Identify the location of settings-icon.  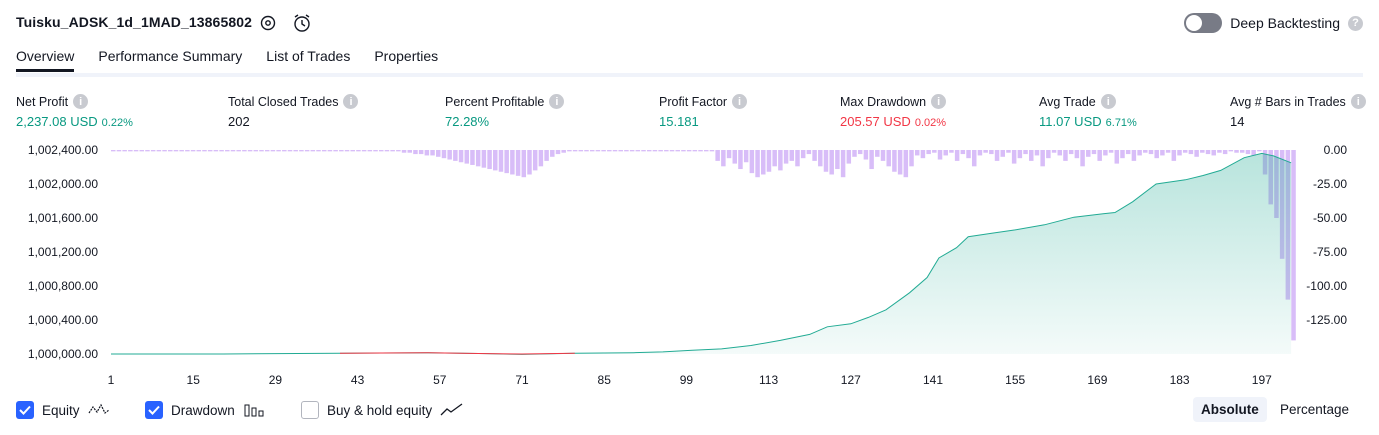
(268, 23).